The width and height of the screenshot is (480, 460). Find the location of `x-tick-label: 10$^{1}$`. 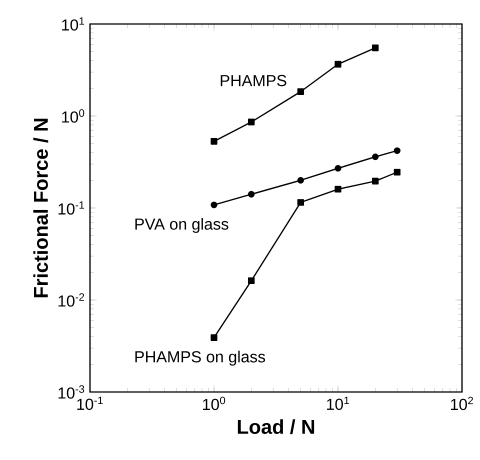

x-tick-label: 10$^{1}$ is located at coordinates (338, 403).